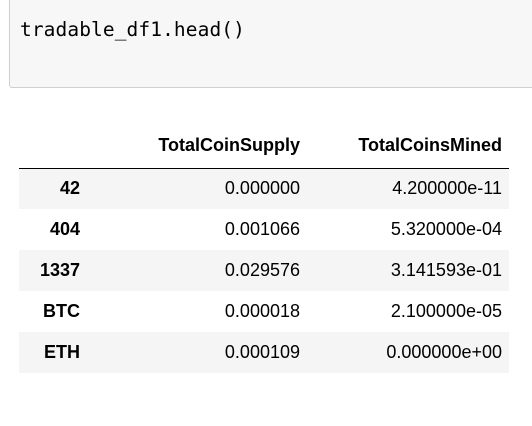 This screenshot has height=426, width=532. I want to click on table-cell: 0.000109, so click(262, 352).